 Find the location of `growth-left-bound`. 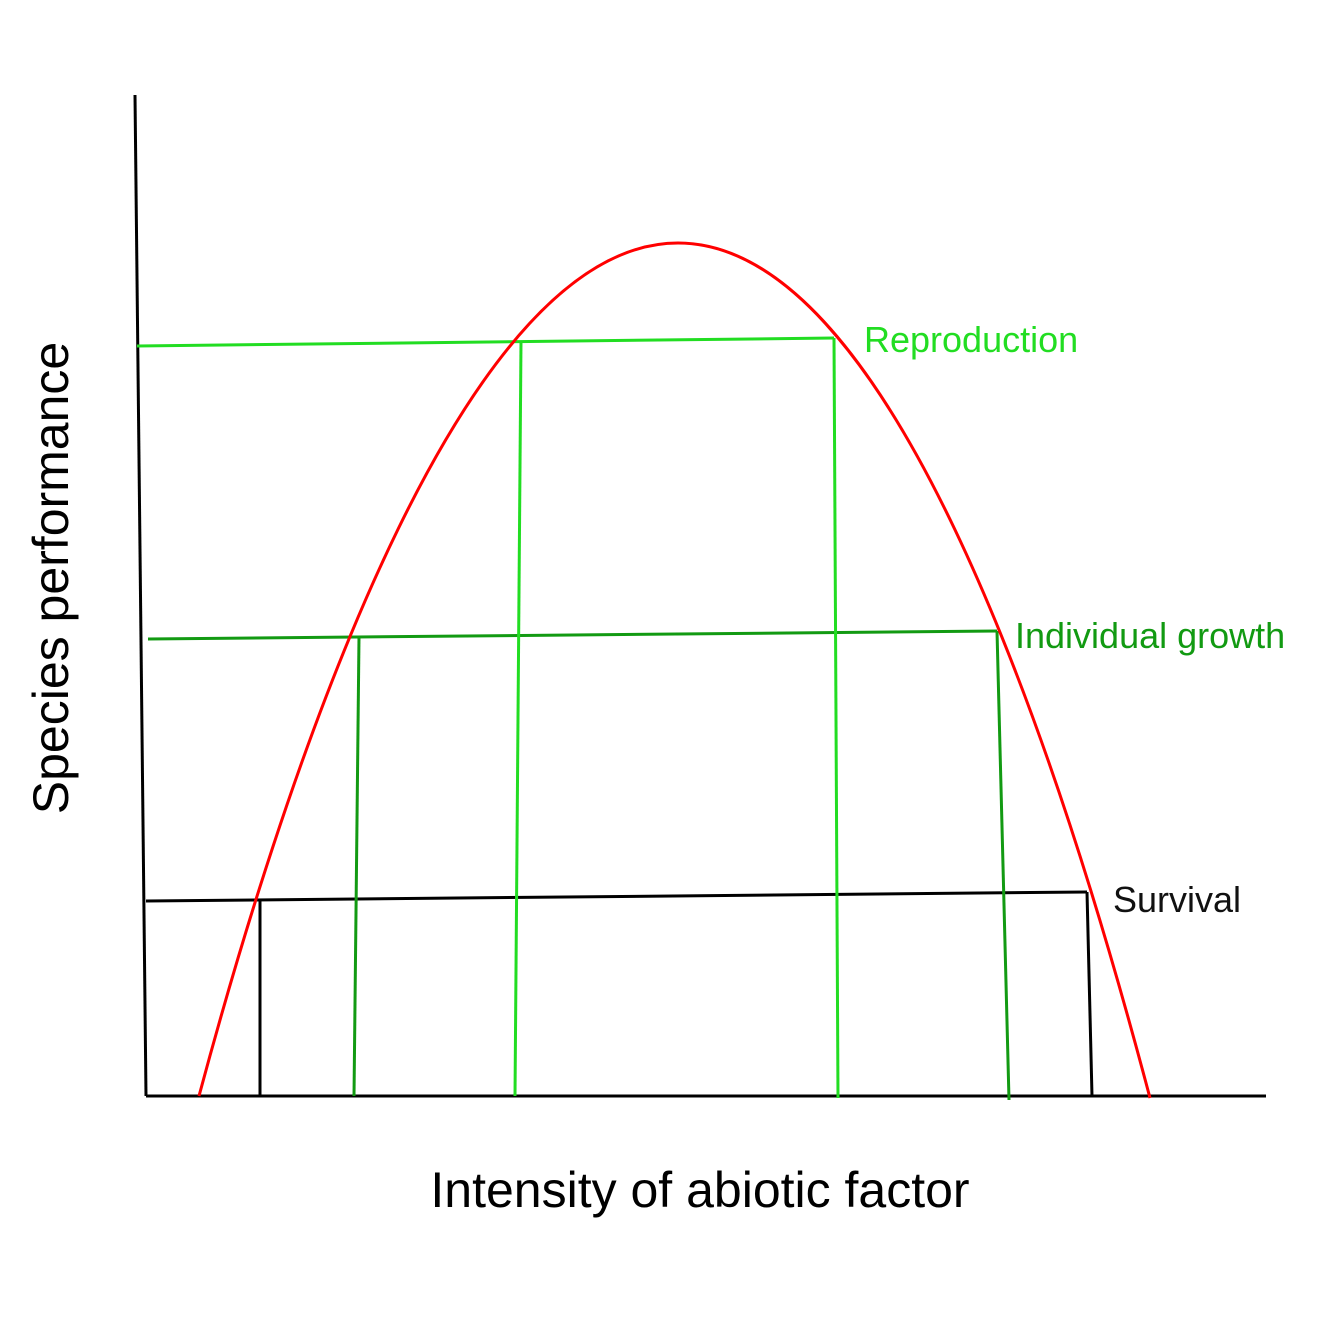

growth-left-bound is located at coordinates (356, 866).